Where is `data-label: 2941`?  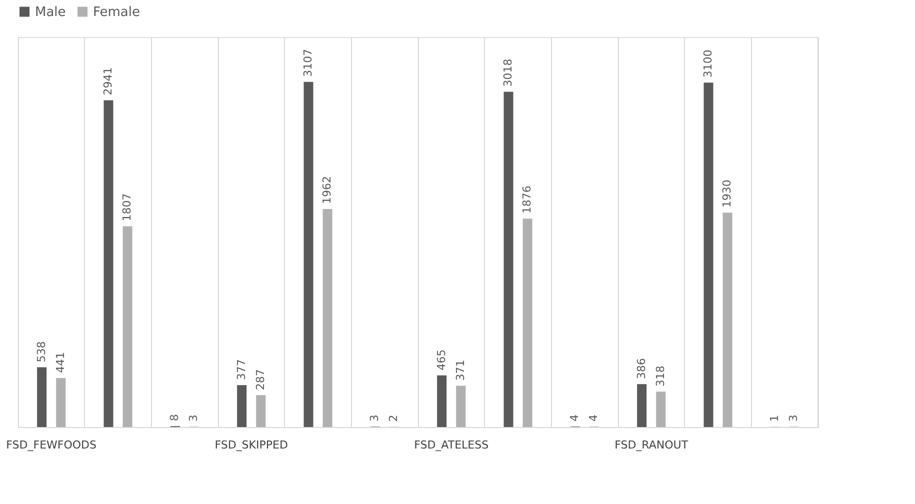
data-label: 2941 is located at coordinates (107, 81).